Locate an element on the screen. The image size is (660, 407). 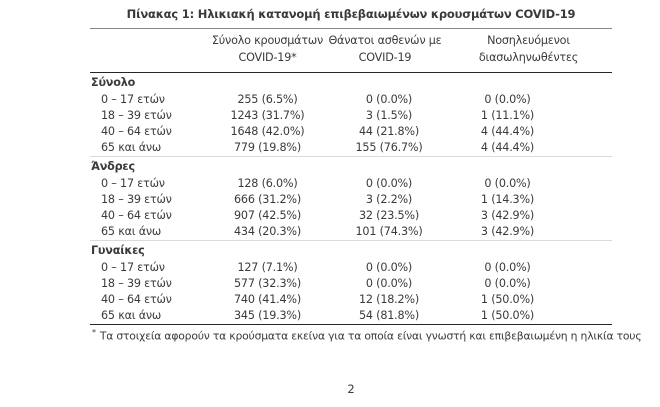
deaths-cell: 54 (81.8%) is located at coordinates (389, 315).